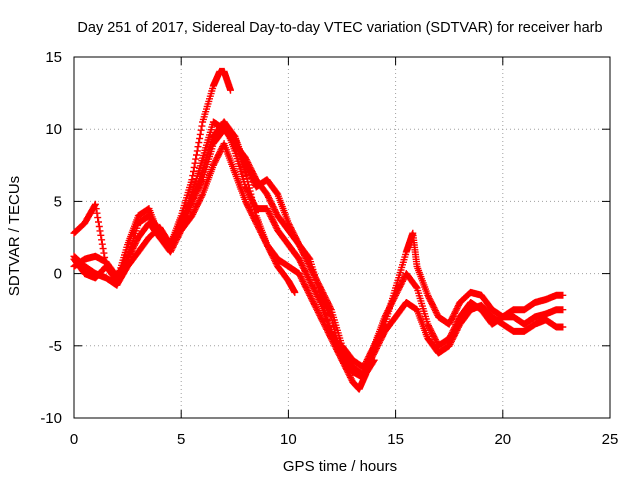  What do you see at coordinates (74, 439) in the screenshot?
I see `x-tick-label: 0` at bounding box center [74, 439].